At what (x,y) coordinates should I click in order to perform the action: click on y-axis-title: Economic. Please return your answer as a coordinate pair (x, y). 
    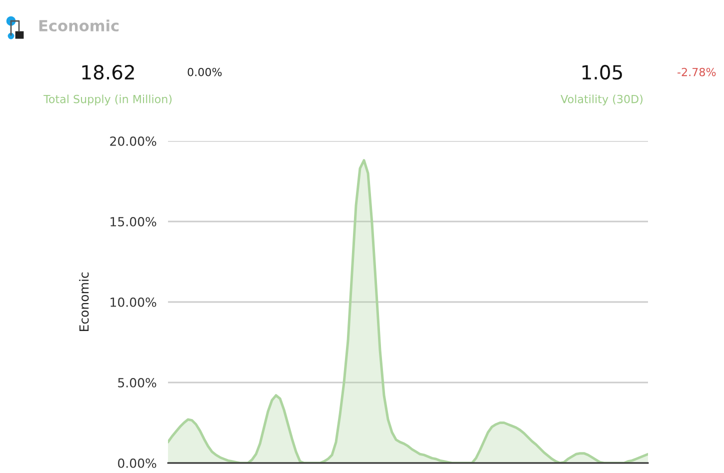
    Looking at the image, I should click on (84, 302).